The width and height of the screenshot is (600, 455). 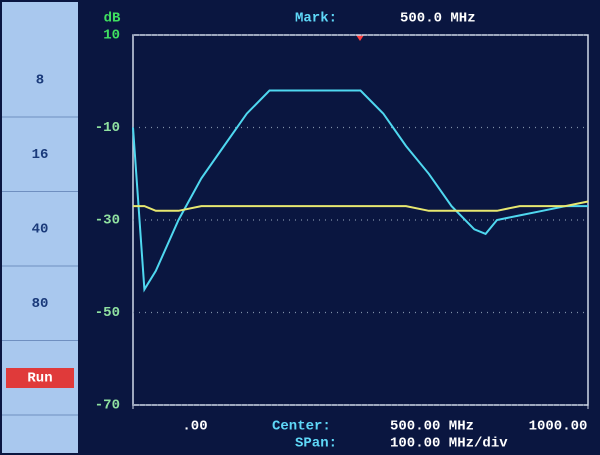 I want to click on y-tick-label: -50, so click(x=107, y=313).